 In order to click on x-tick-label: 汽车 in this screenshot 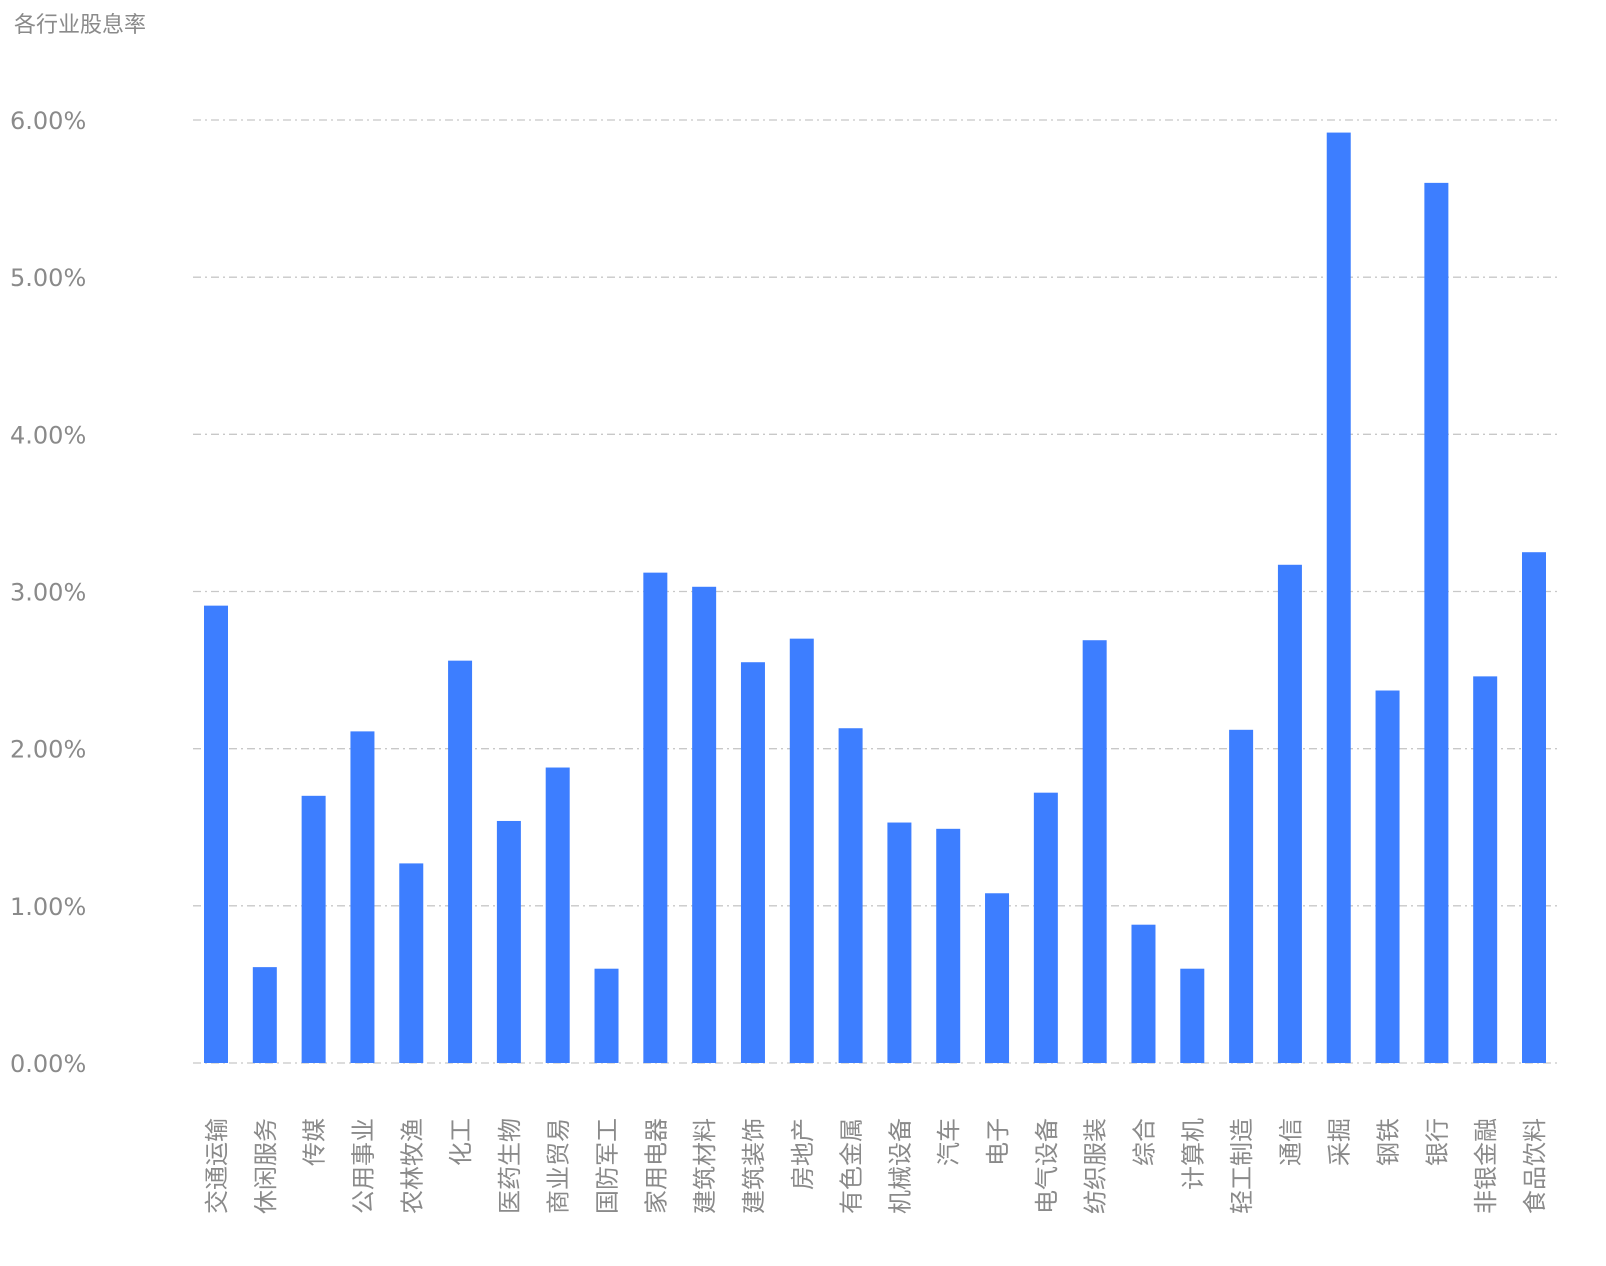, I will do `click(949, 1142)`.